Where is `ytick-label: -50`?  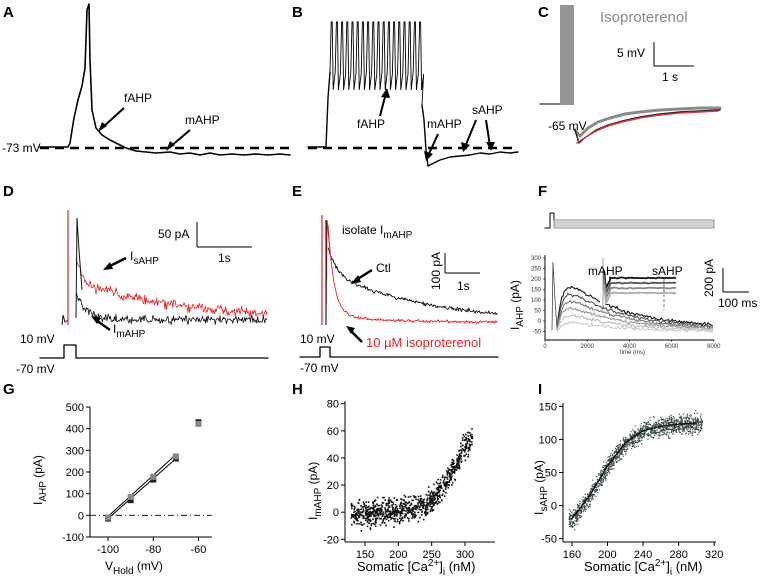
ytick-label: -50 is located at coordinates (549, 540).